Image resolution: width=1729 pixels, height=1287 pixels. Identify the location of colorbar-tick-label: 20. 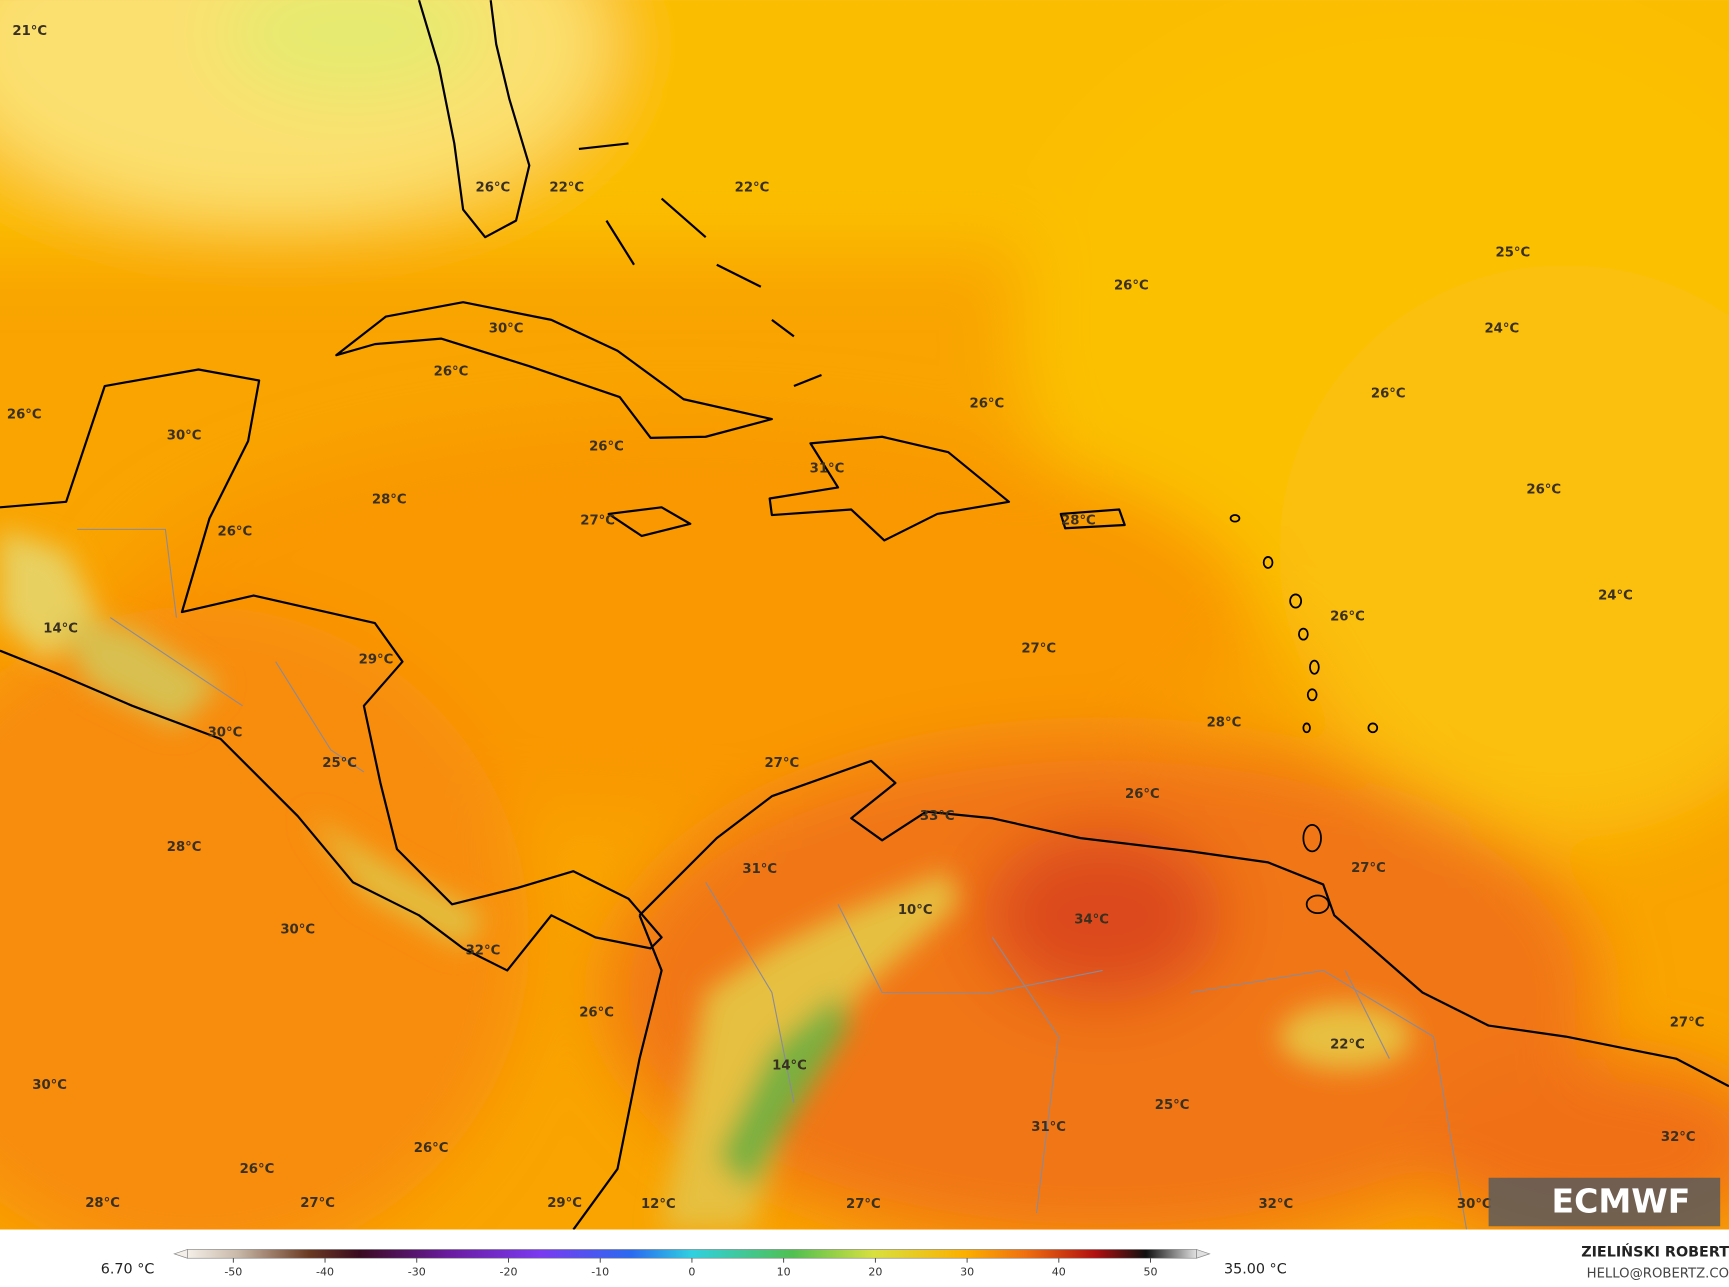
(875, 1272).